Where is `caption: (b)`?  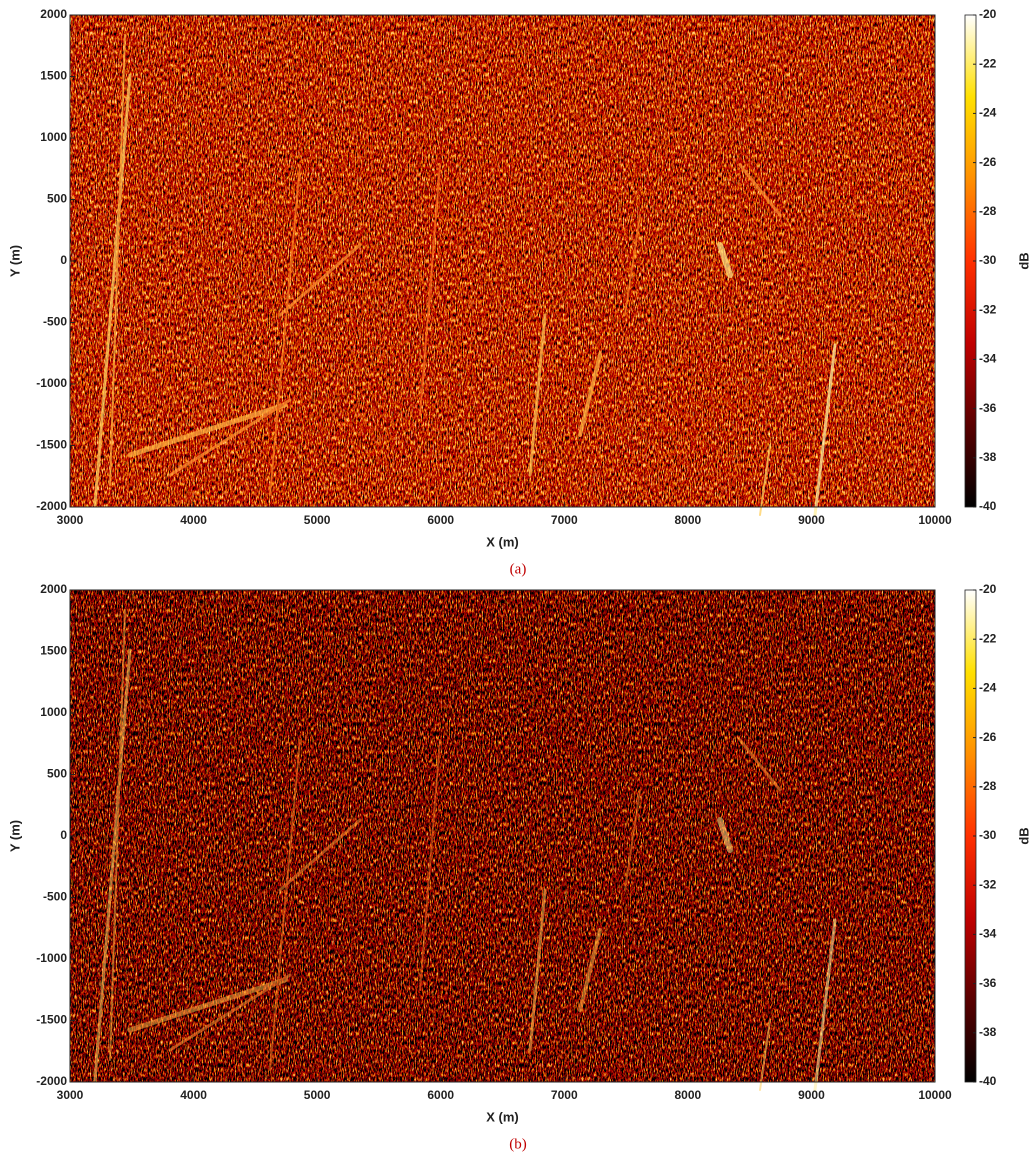 caption: (b) is located at coordinates (518, 1144).